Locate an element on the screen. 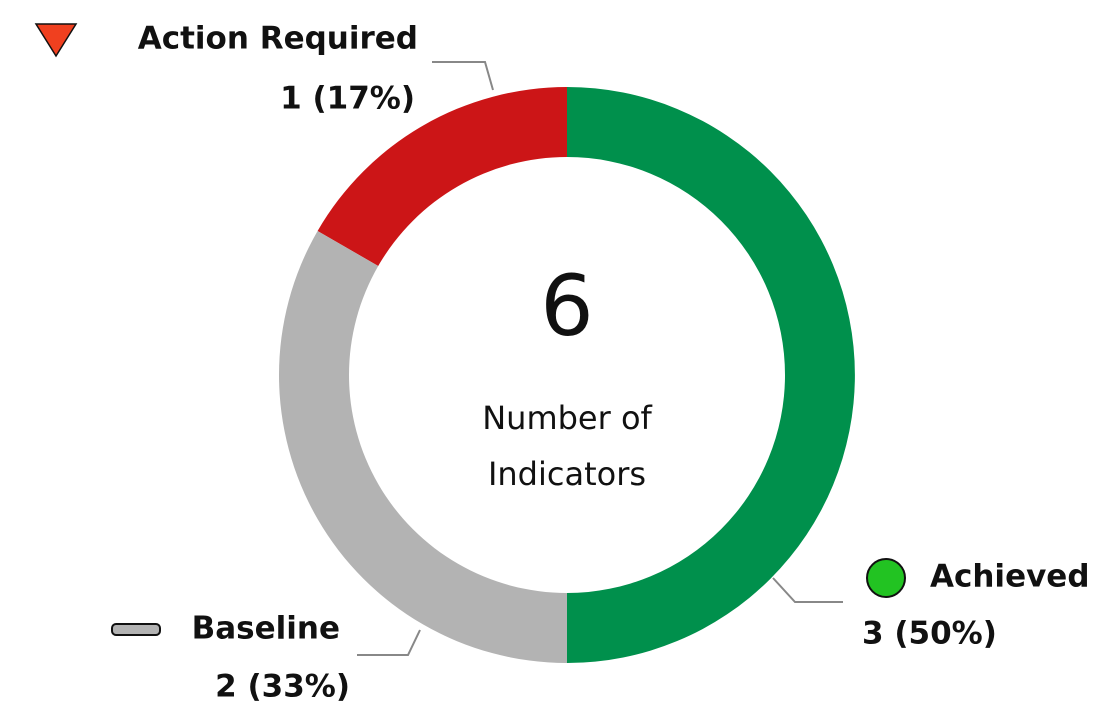 The height and width of the screenshot is (705, 1117). legend-label: Achieved is located at coordinates (1010, 577).